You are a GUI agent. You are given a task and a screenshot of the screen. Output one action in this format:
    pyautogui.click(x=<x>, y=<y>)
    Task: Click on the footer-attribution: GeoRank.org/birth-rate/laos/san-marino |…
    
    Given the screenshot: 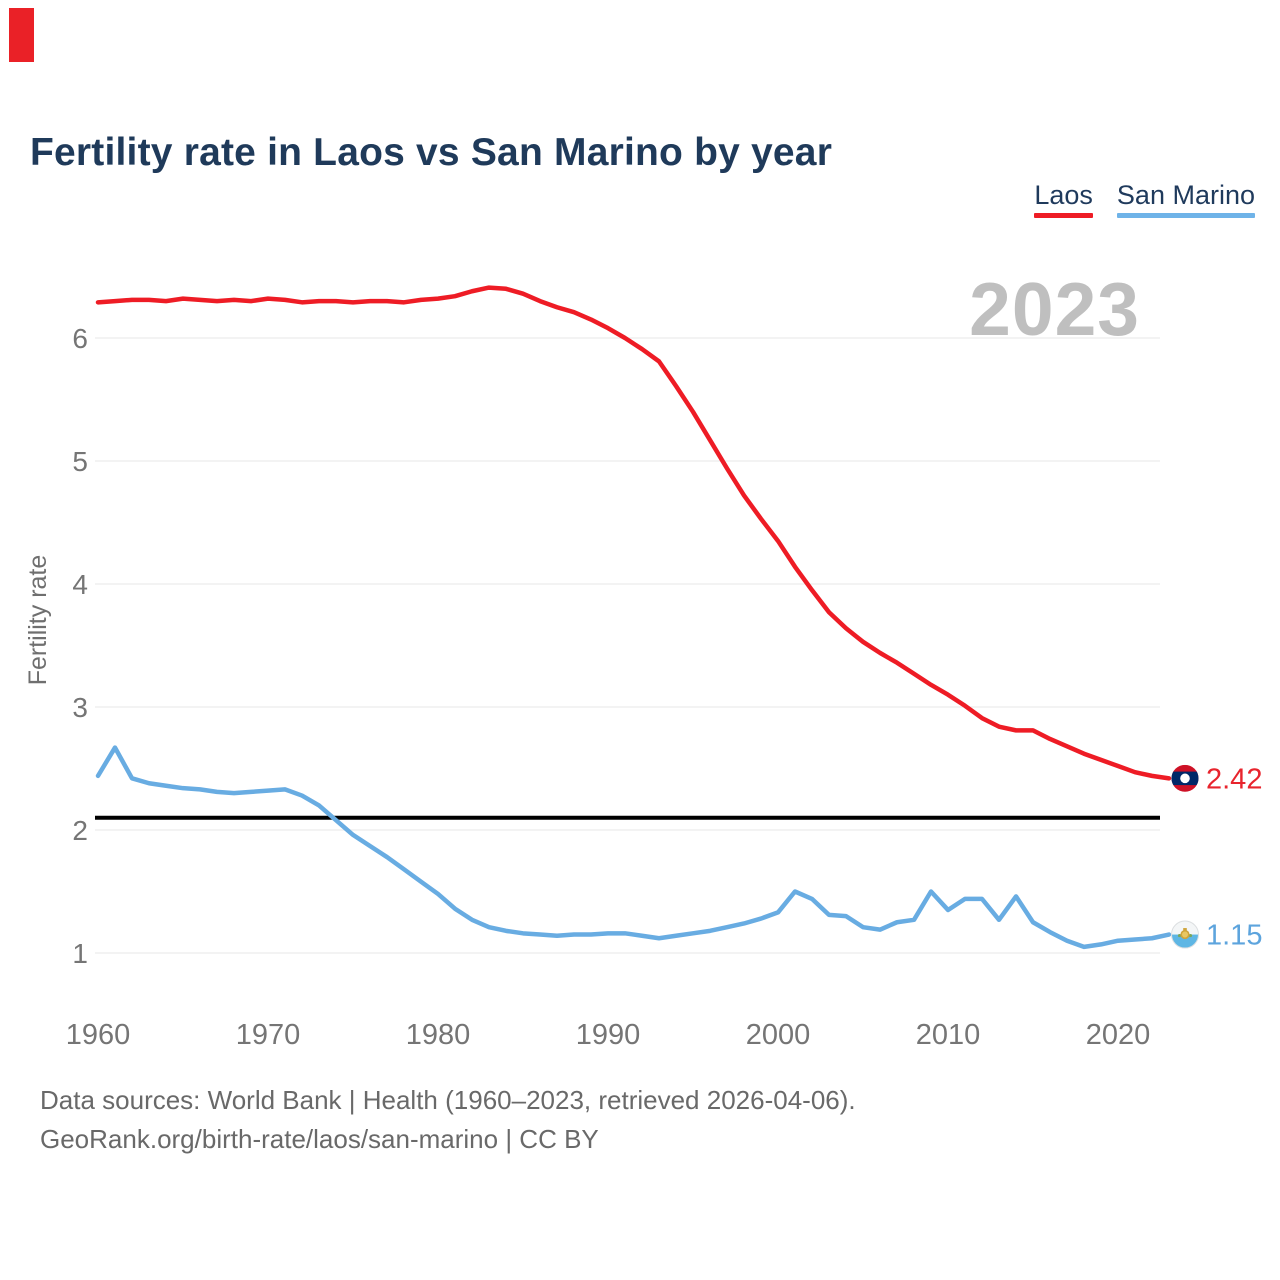 What is the action you would take?
    pyautogui.click(x=319, y=1139)
    